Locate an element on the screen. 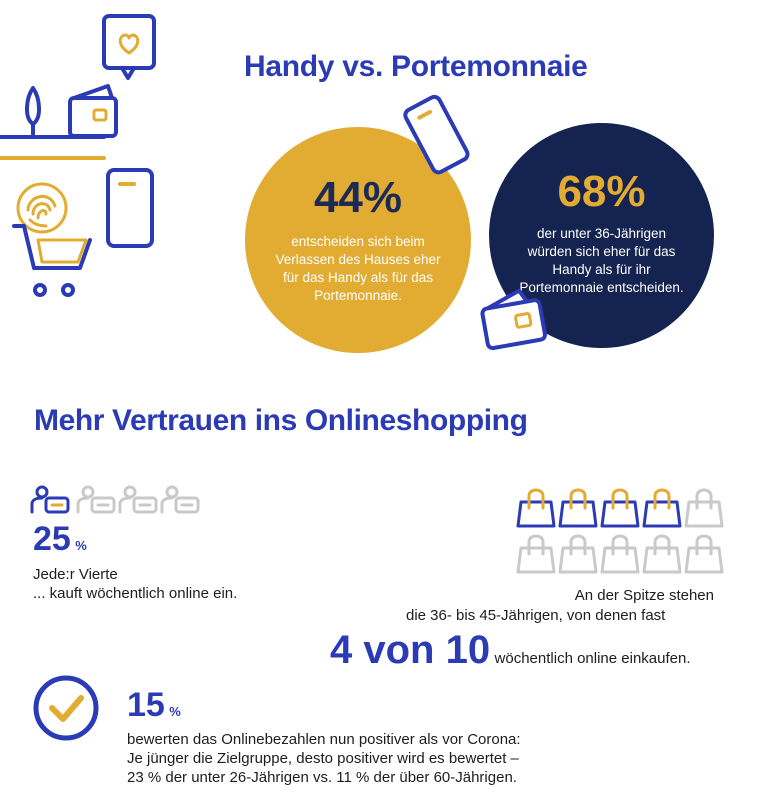 The image size is (758, 812). stat-15-unit: % is located at coordinates (175, 711).